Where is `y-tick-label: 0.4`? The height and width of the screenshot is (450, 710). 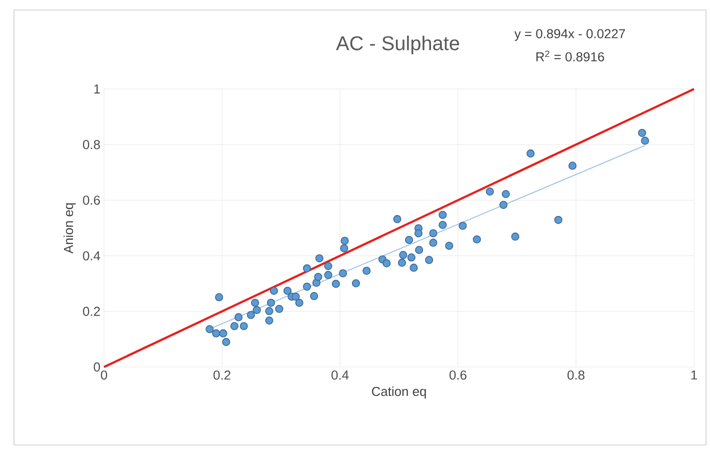 y-tick-label: 0.4 is located at coordinates (91, 255).